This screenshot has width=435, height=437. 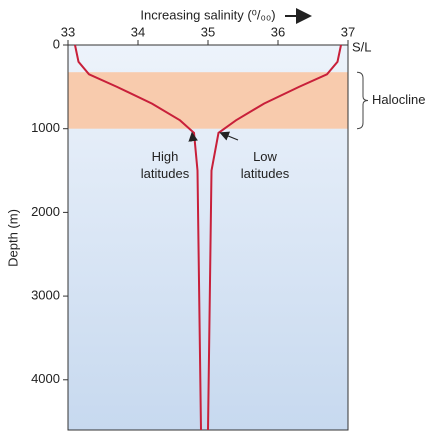 I want to click on x-tick-label: 35, so click(x=208, y=31).